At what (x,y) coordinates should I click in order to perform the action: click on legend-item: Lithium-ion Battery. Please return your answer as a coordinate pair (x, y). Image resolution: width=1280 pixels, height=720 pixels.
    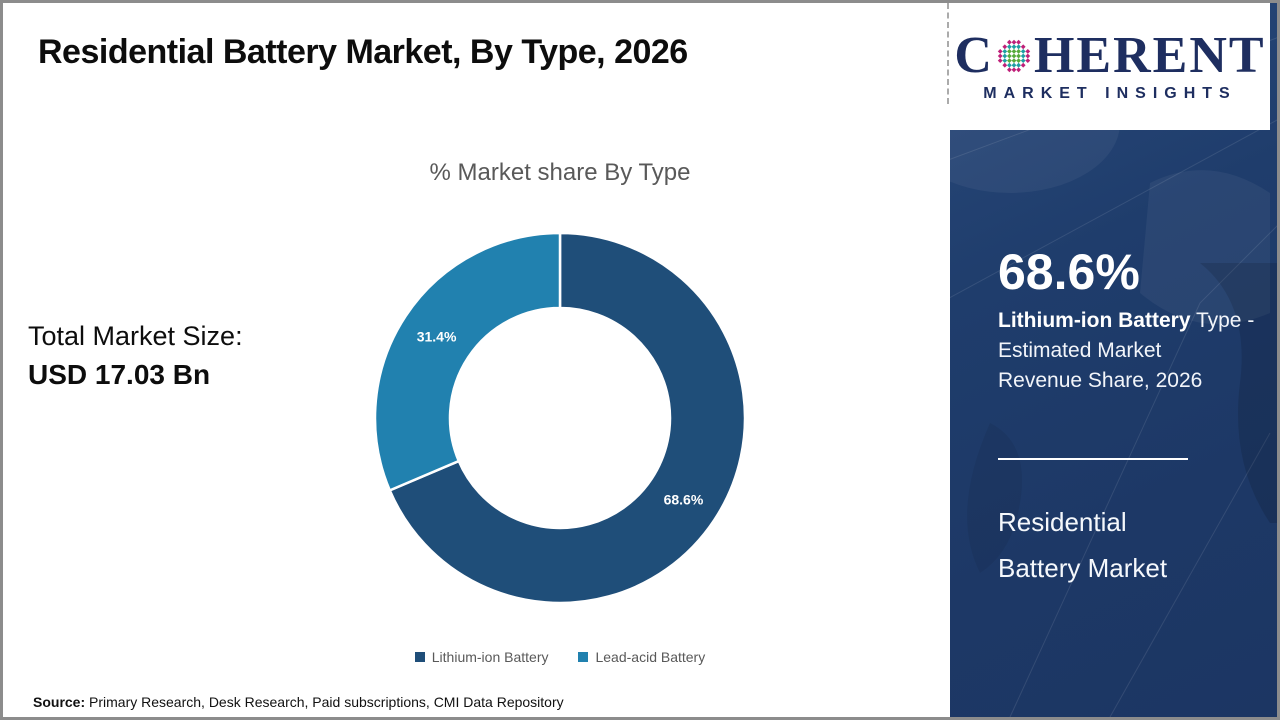
    Looking at the image, I should click on (481, 657).